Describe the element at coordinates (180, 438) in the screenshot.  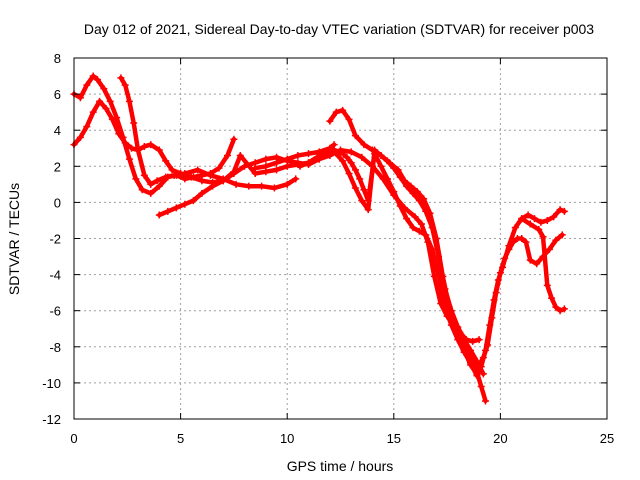
I see `x-tick-label: 5` at that location.